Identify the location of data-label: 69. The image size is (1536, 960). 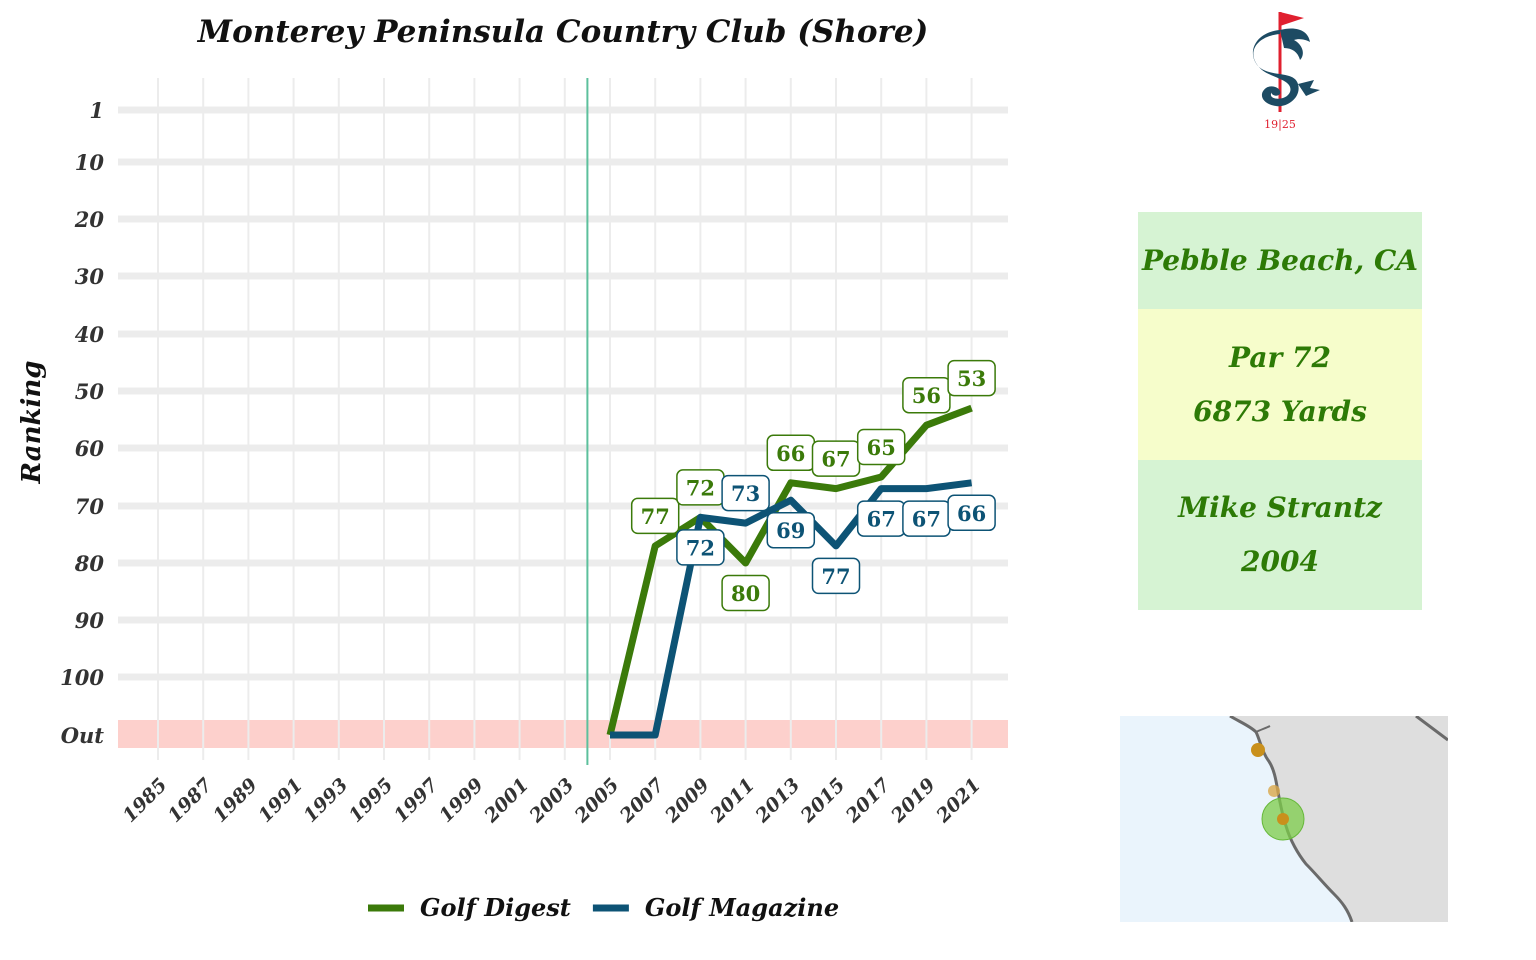
(790, 530).